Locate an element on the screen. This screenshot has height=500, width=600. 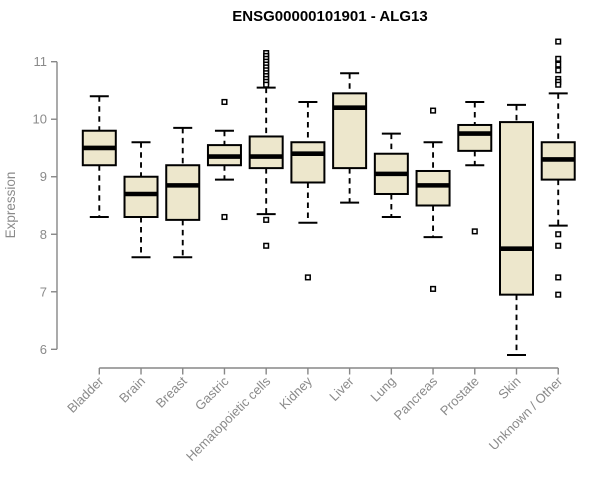
x-tick-label: Brain is located at coordinates (132, 390).